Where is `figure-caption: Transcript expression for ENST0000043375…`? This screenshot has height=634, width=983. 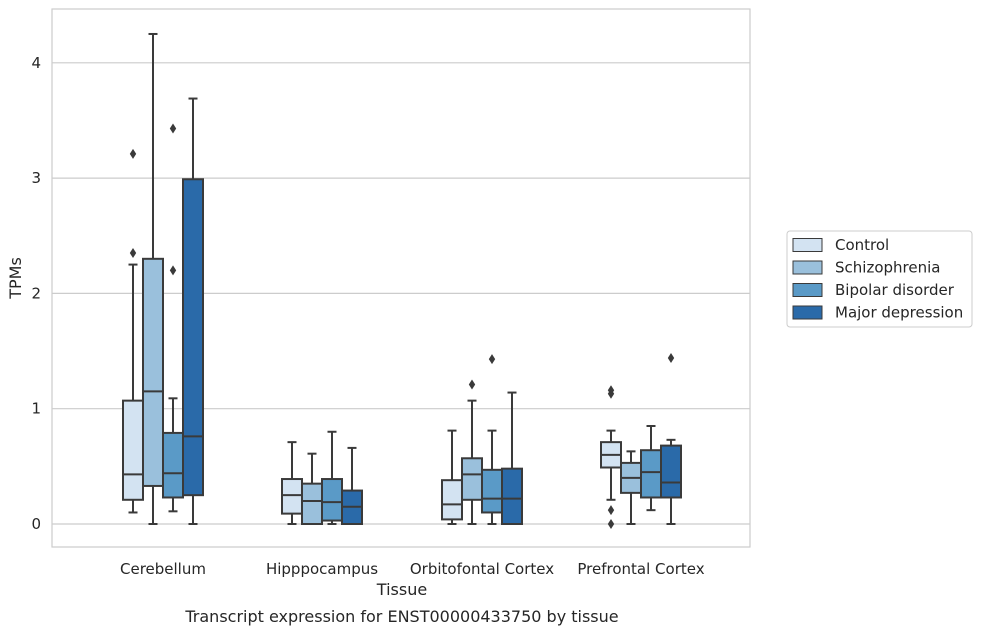
figure-caption: Transcript expression for ENST0000043375… is located at coordinates (401, 616).